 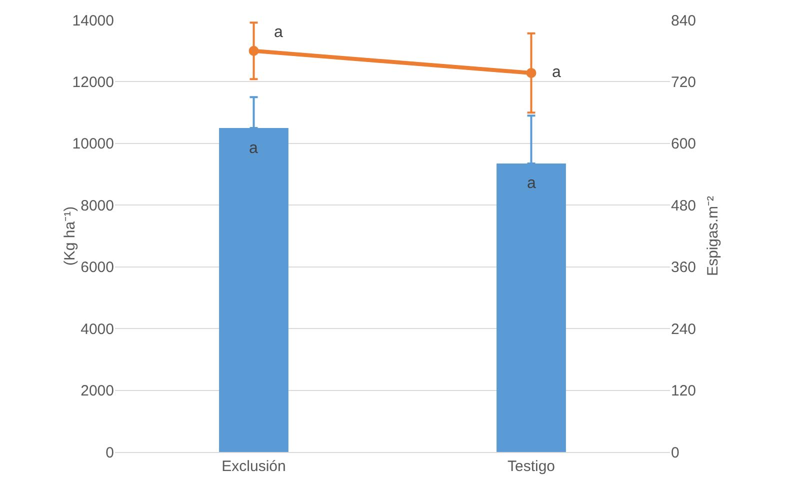 I want to click on y2-tick-label: 240, so click(x=683, y=329).